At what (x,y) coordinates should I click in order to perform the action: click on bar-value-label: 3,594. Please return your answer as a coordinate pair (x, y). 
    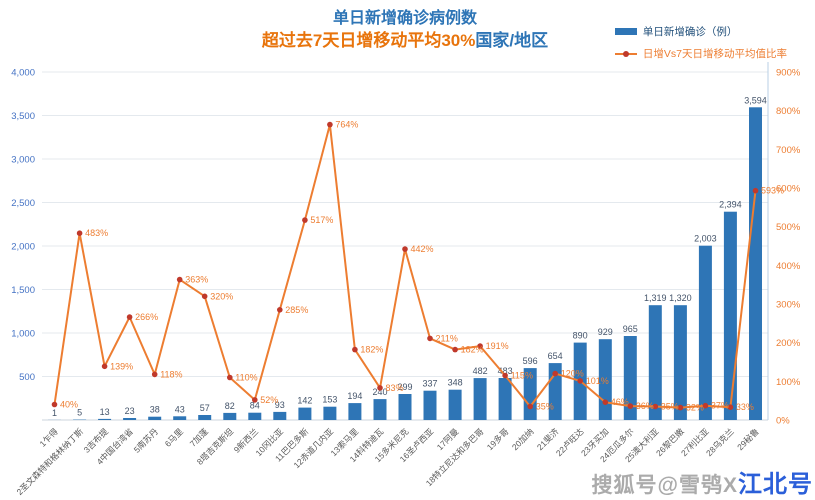
    Looking at the image, I should click on (755, 100).